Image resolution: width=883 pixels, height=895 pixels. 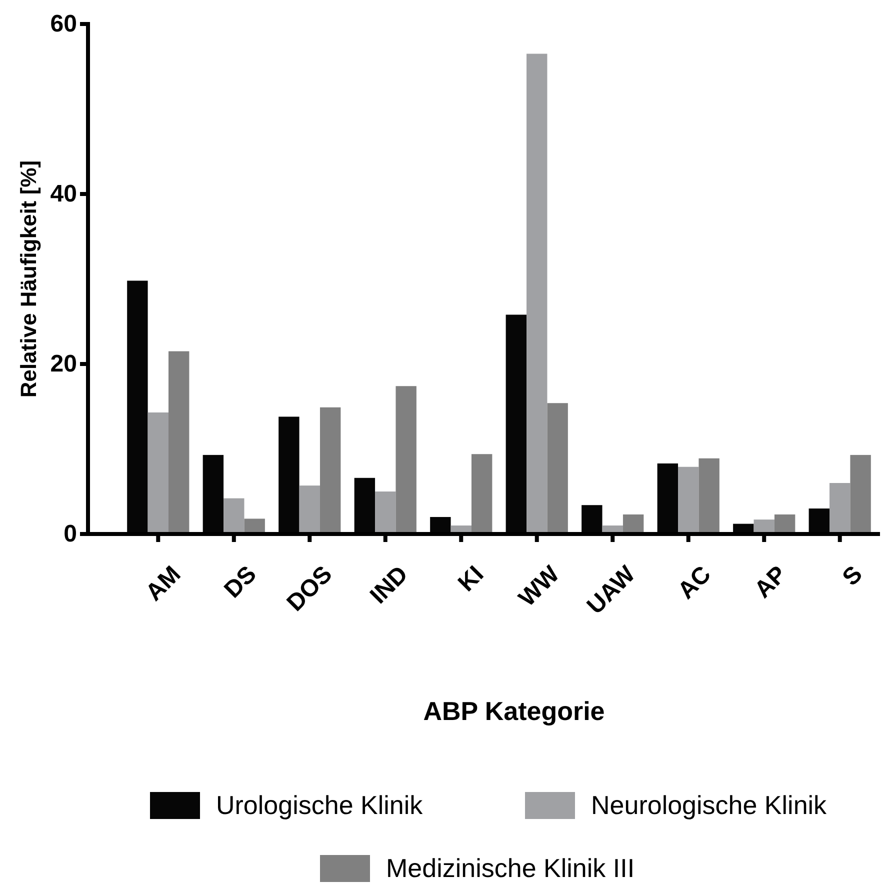 What do you see at coordinates (320, 805) in the screenshot?
I see `legend-label: Urologische Klinik` at bounding box center [320, 805].